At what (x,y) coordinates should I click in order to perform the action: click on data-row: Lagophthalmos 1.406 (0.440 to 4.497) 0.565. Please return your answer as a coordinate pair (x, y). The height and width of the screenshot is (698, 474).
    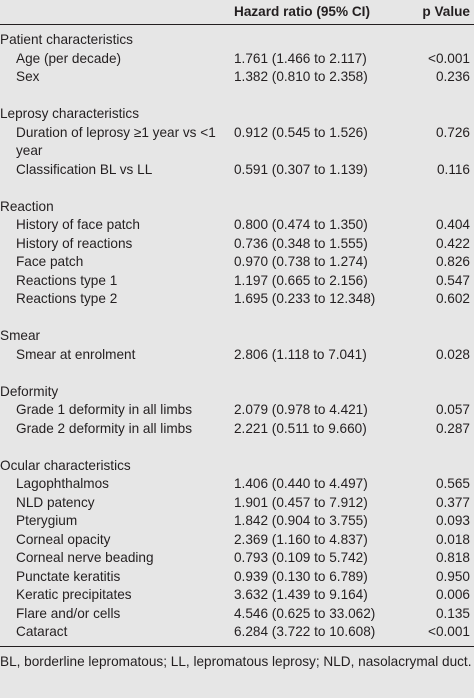
    Looking at the image, I should click on (237, 484).